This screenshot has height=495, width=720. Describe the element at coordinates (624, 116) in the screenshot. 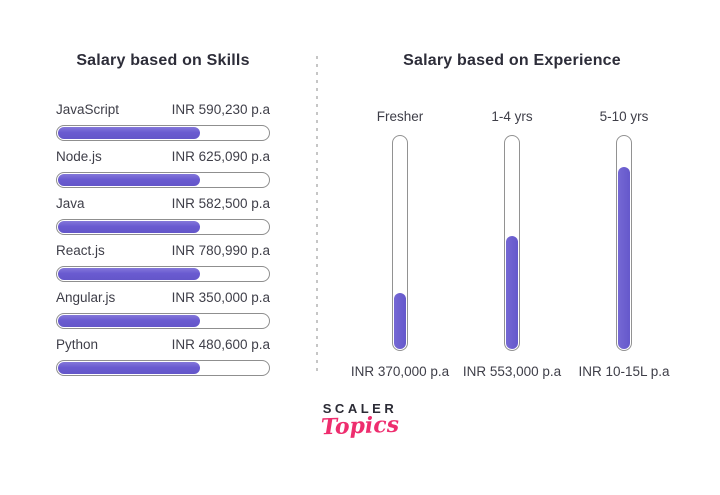

I see `experience-label: 5-10 yrs` at that location.